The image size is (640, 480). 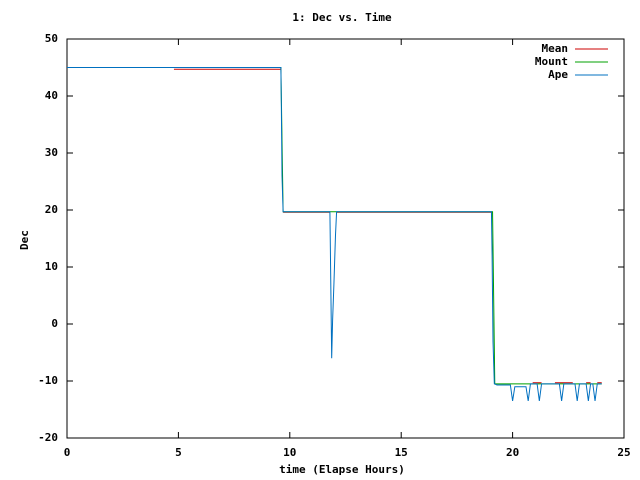 I want to click on legend-label: Mean, so click(x=555, y=48).